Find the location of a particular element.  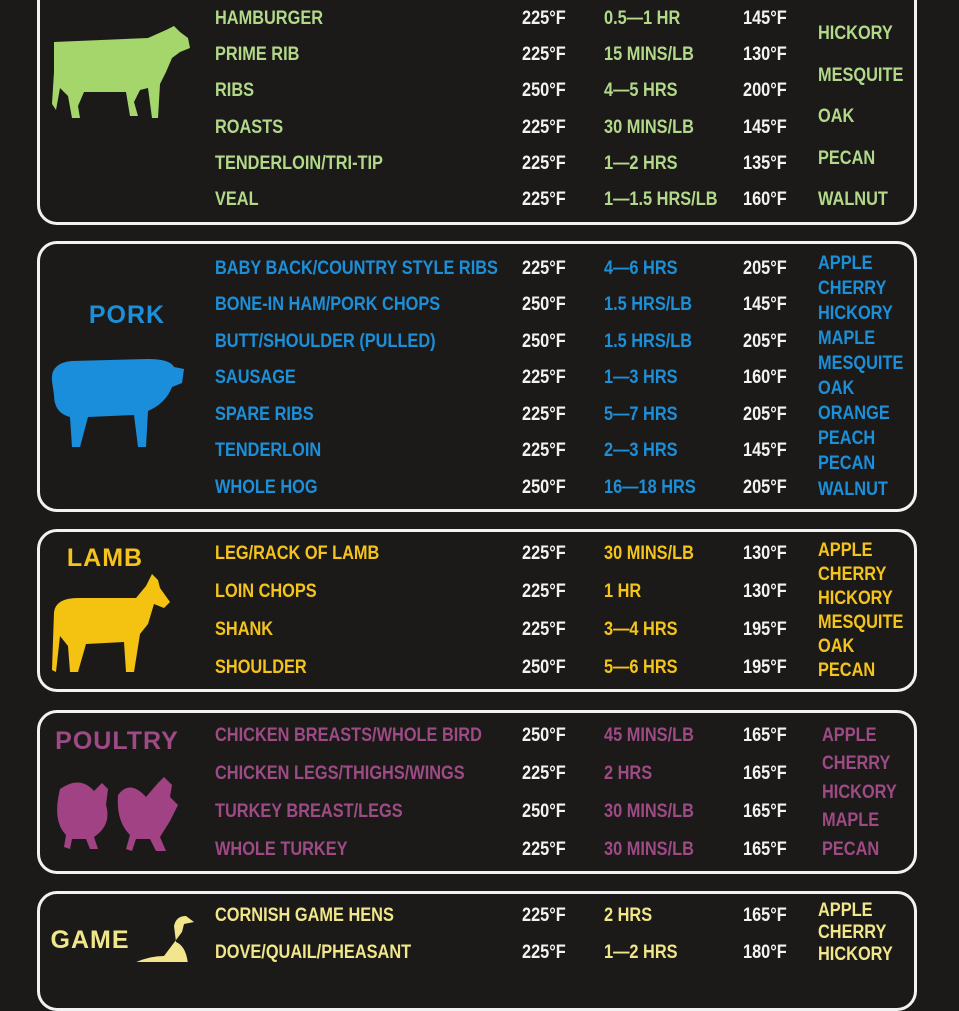

wood: PEACH is located at coordinates (847, 438).